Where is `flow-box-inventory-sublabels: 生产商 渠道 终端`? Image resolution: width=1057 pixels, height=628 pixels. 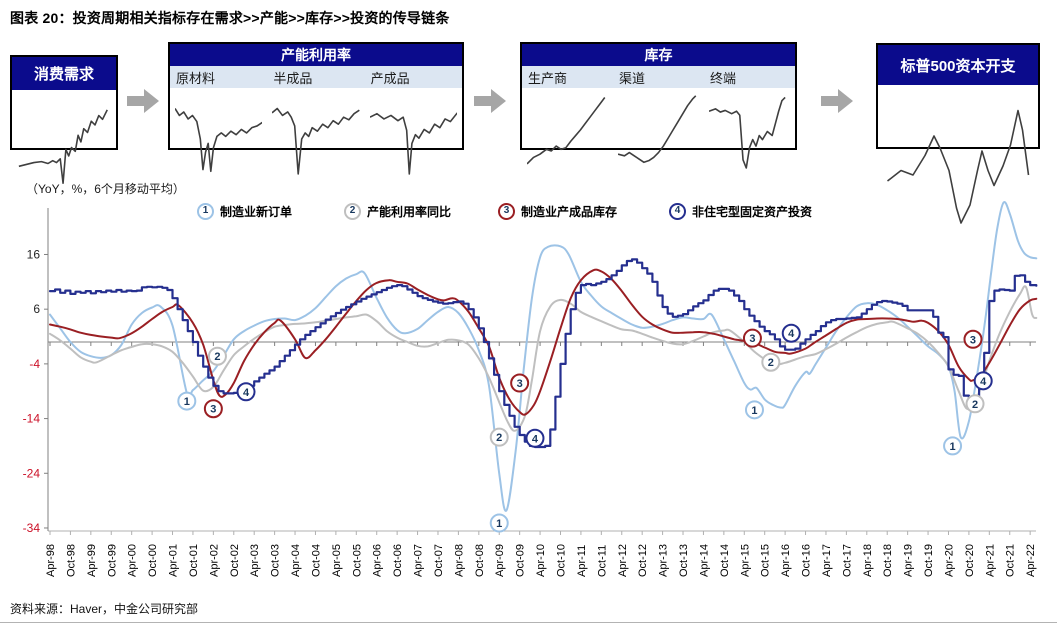 flow-box-inventory-sublabels: 生产商 渠道 终端 is located at coordinates (658, 77).